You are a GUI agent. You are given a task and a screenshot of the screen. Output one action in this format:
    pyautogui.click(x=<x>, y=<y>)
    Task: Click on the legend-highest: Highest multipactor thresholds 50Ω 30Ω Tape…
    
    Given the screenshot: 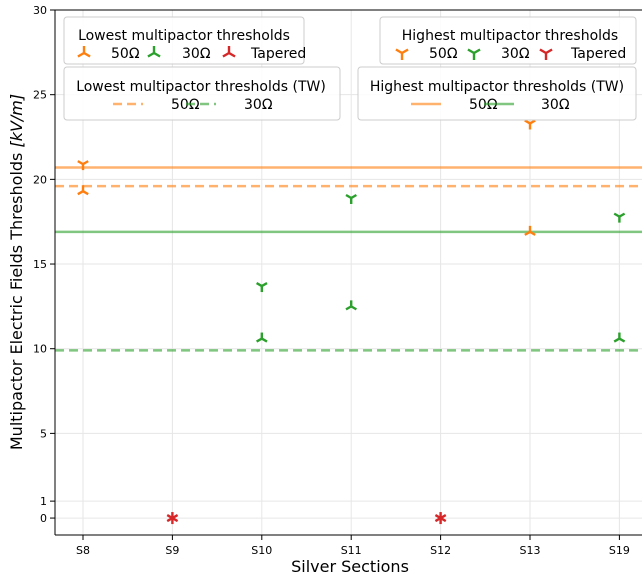 What is the action you would take?
    pyautogui.click(x=508, y=40)
    